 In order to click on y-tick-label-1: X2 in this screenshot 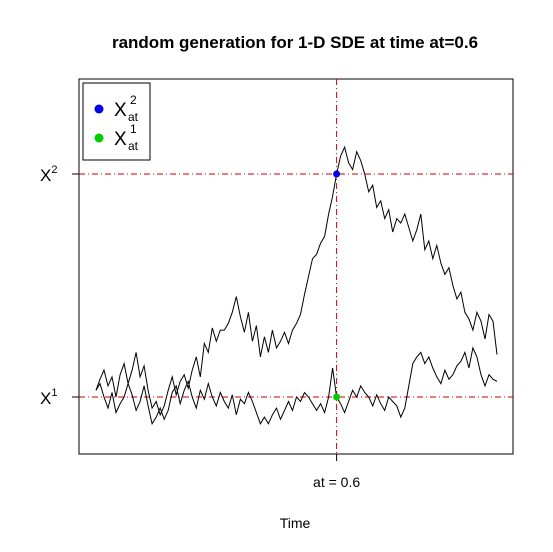, I will do `click(48, 174)`.